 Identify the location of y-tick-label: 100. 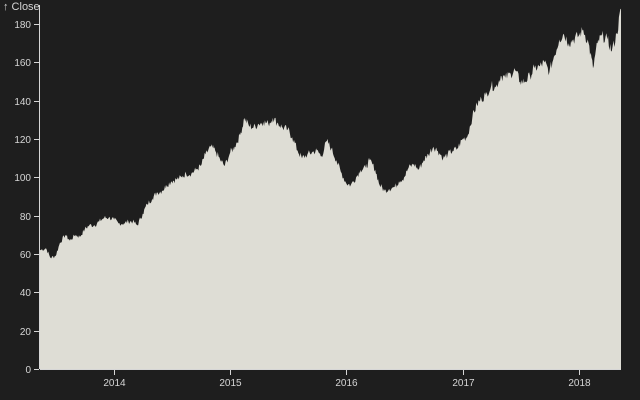
(22, 178).